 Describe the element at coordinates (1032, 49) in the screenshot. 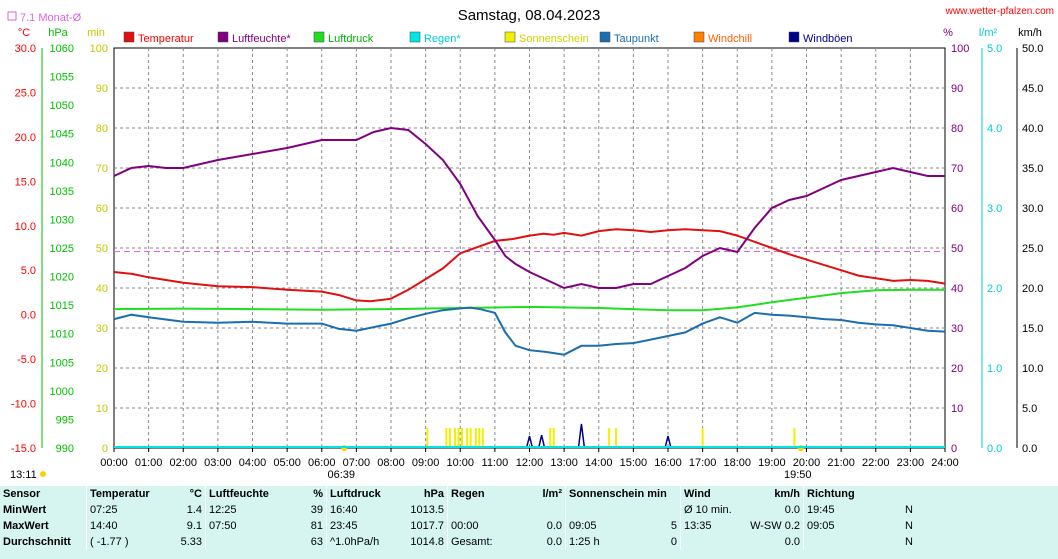

I see `wind-axis-tick-label: 50.0` at that location.